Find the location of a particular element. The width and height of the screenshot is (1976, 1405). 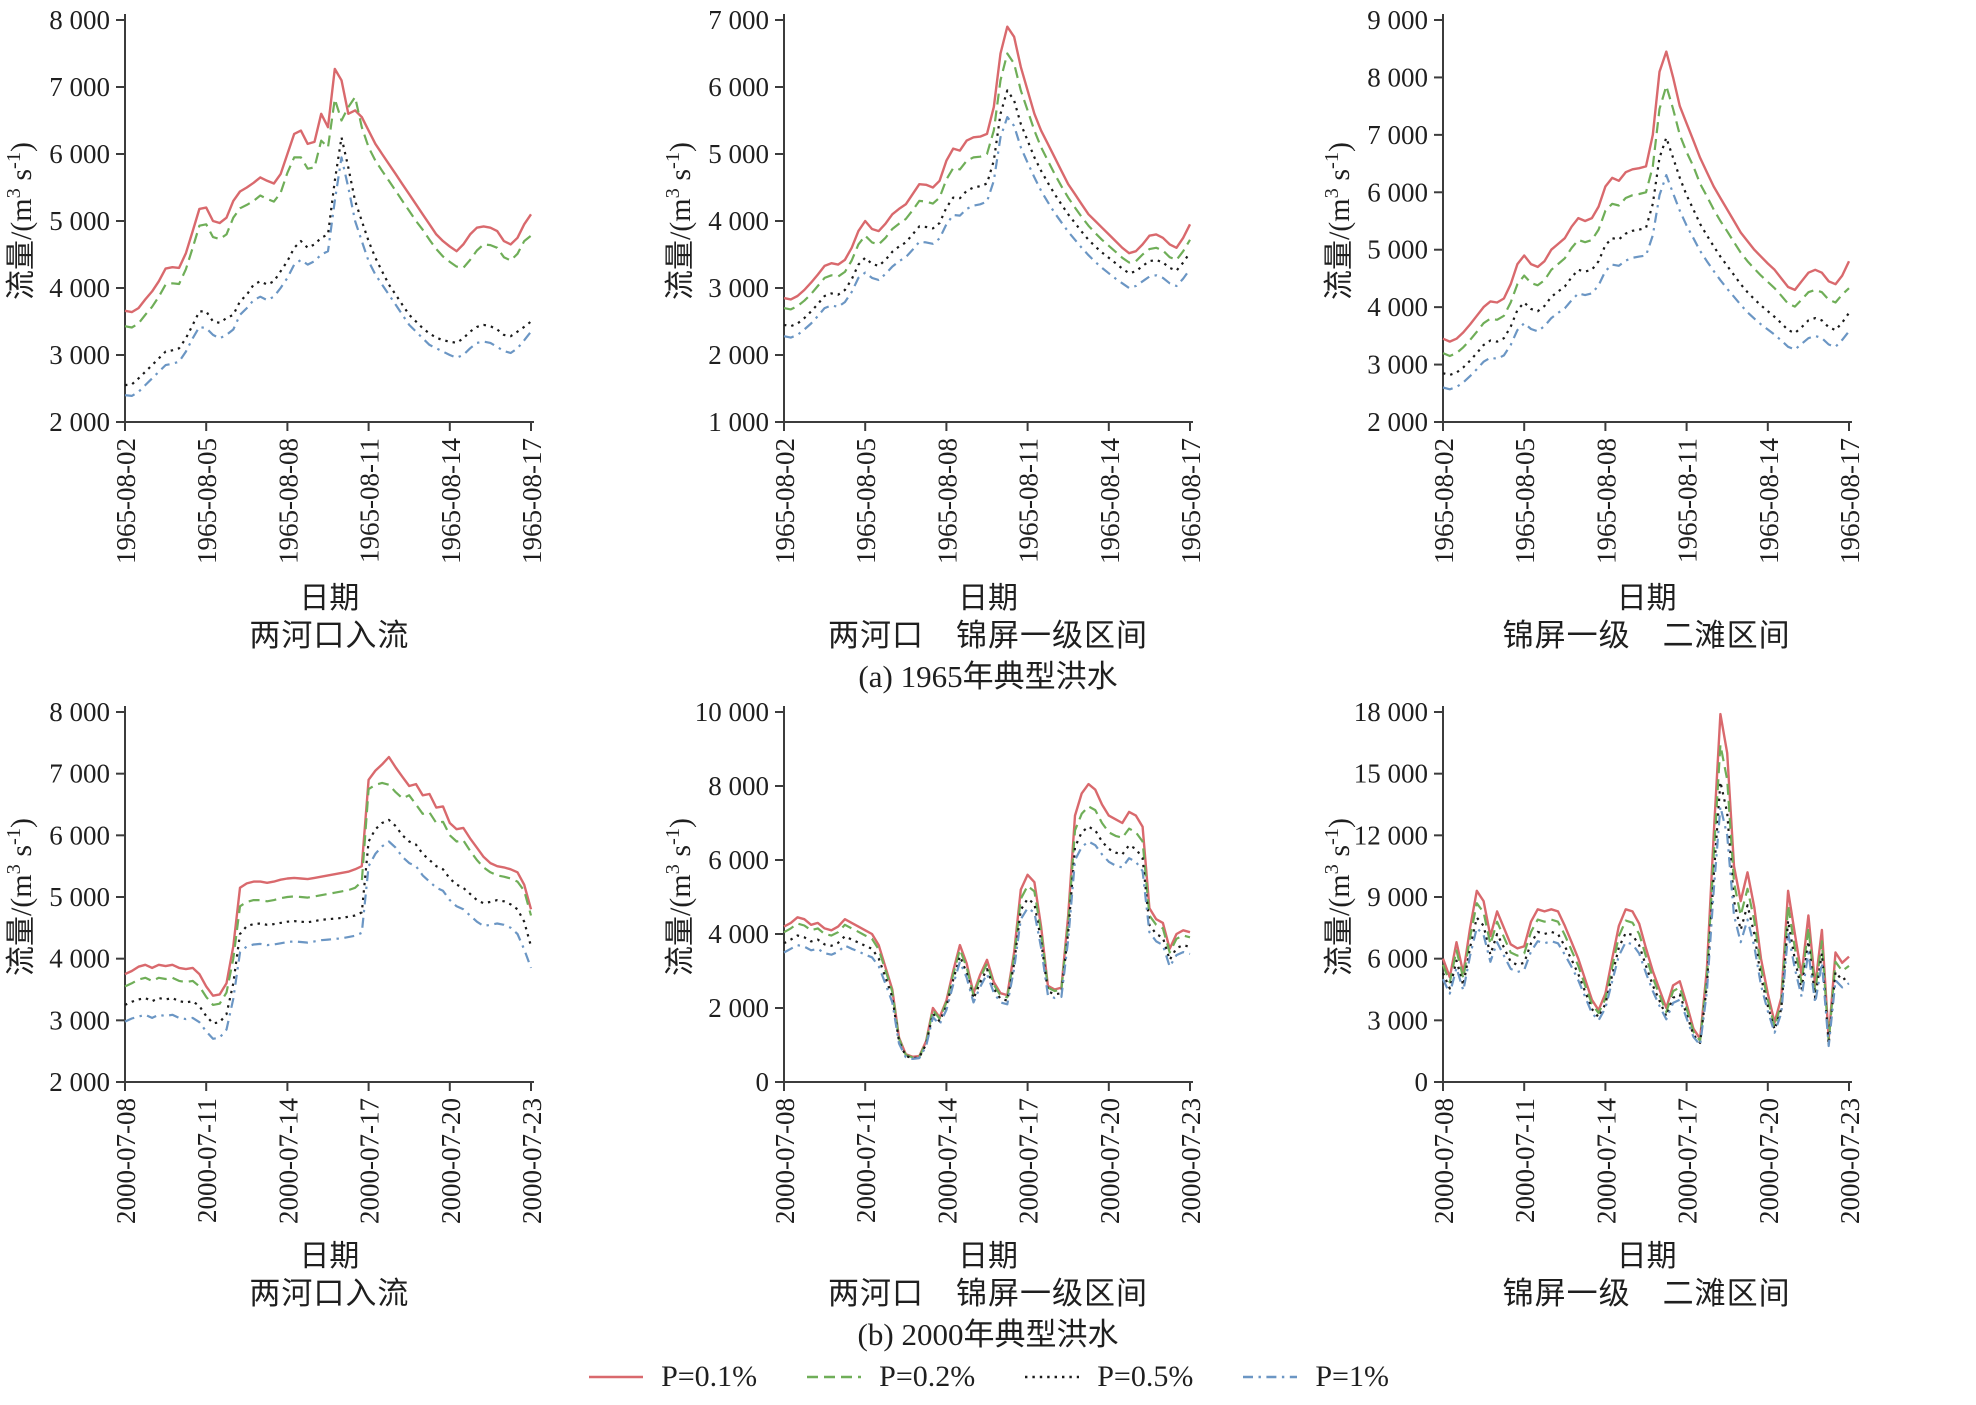

chart-subtitle: 两河口 锦屏一级区间 is located at coordinates (988, 1293).